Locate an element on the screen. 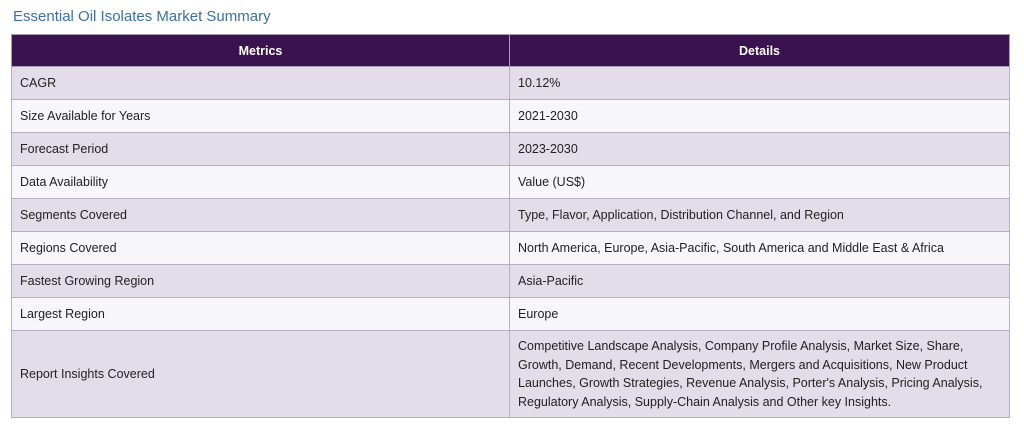 The image size is (1024, 429). metric-cell: Report Insights Covered is located at coordinates (260, 374).